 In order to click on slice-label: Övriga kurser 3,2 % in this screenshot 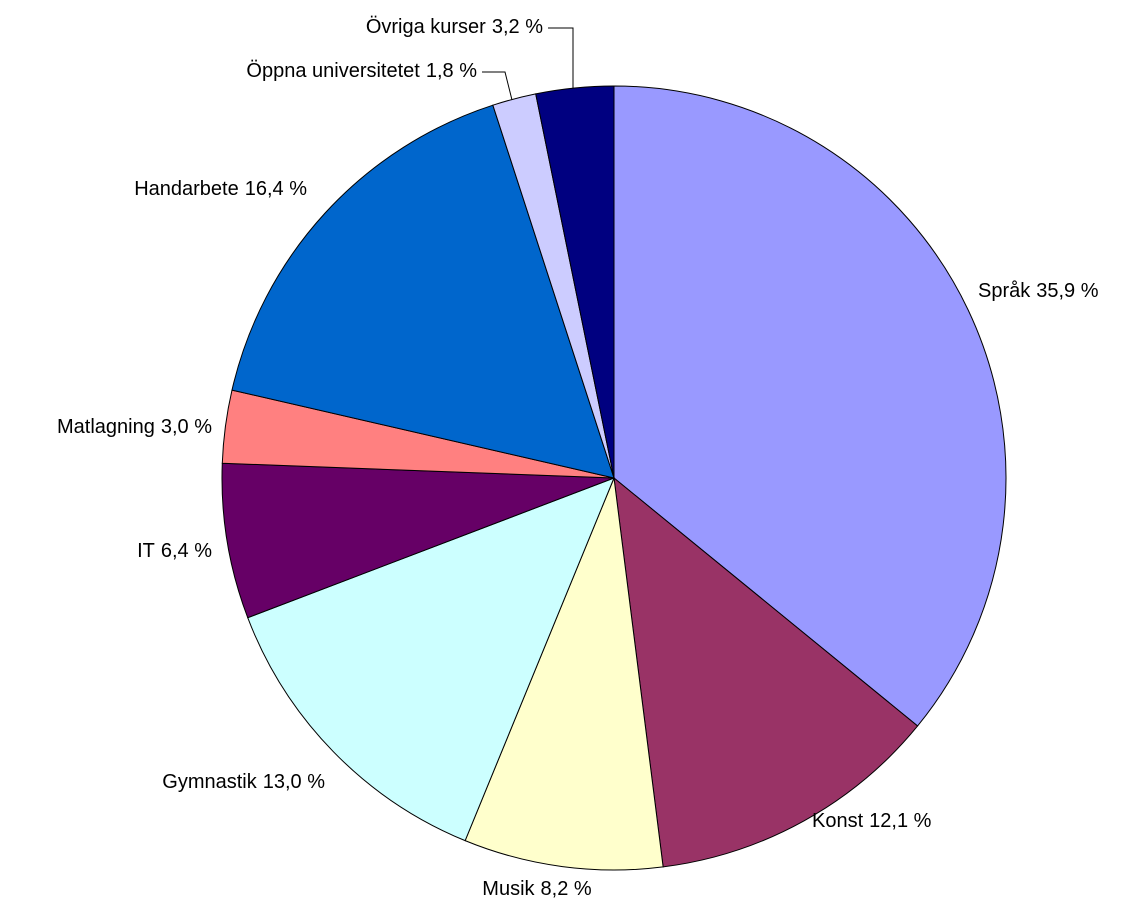, I will do `click(454, 27)`.